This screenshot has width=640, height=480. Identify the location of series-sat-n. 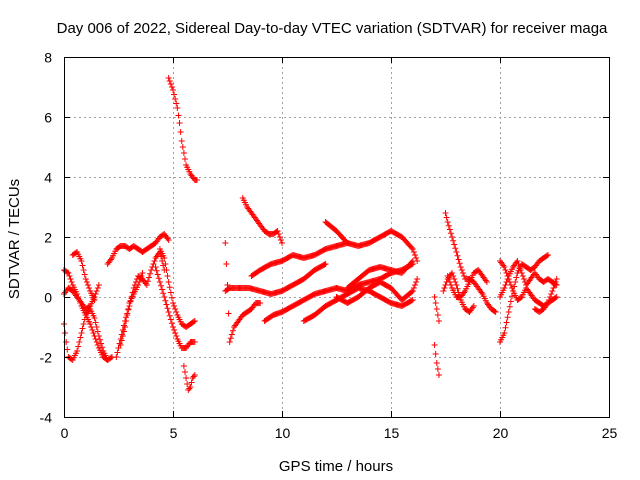
(262, 220).